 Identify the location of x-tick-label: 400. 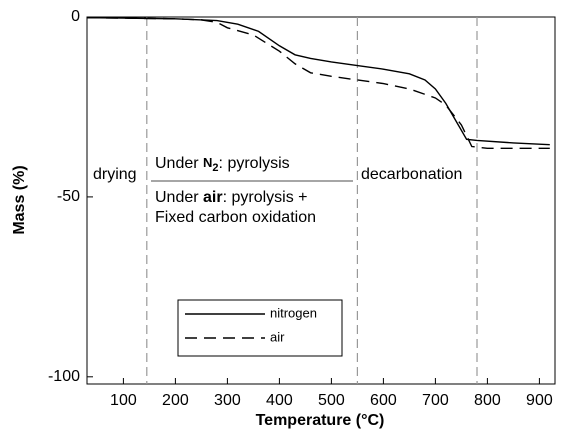
(279, 400).